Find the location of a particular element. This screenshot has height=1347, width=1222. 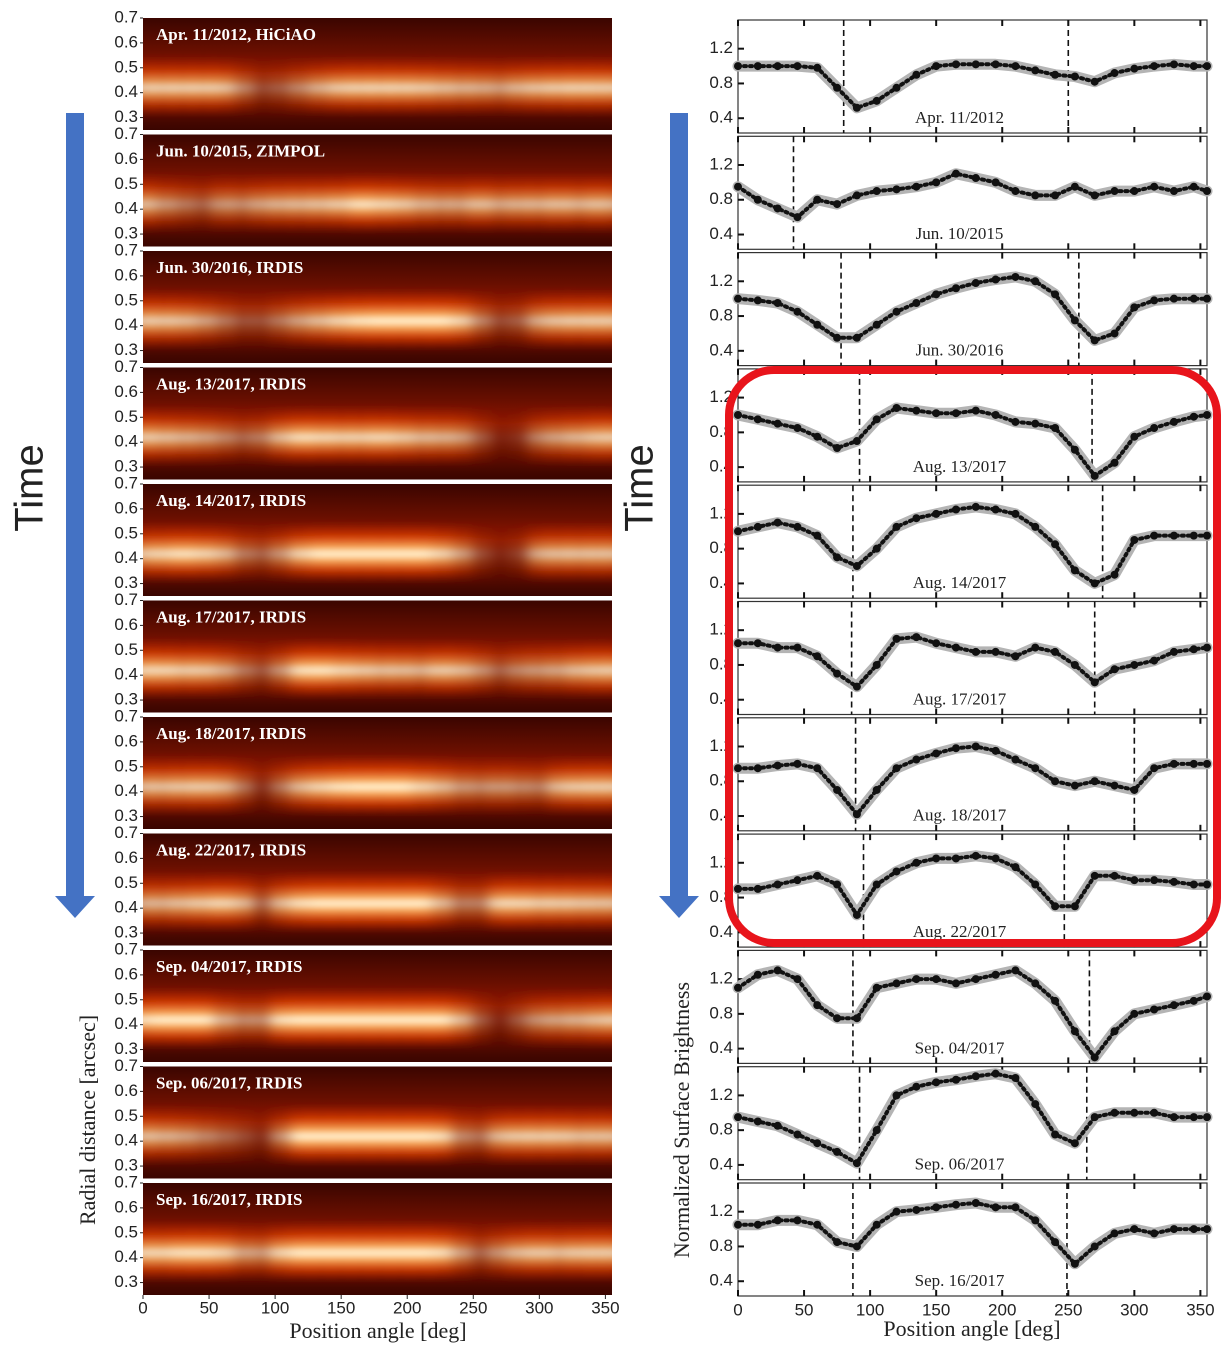

band-group is located at coordinates (377, 902).